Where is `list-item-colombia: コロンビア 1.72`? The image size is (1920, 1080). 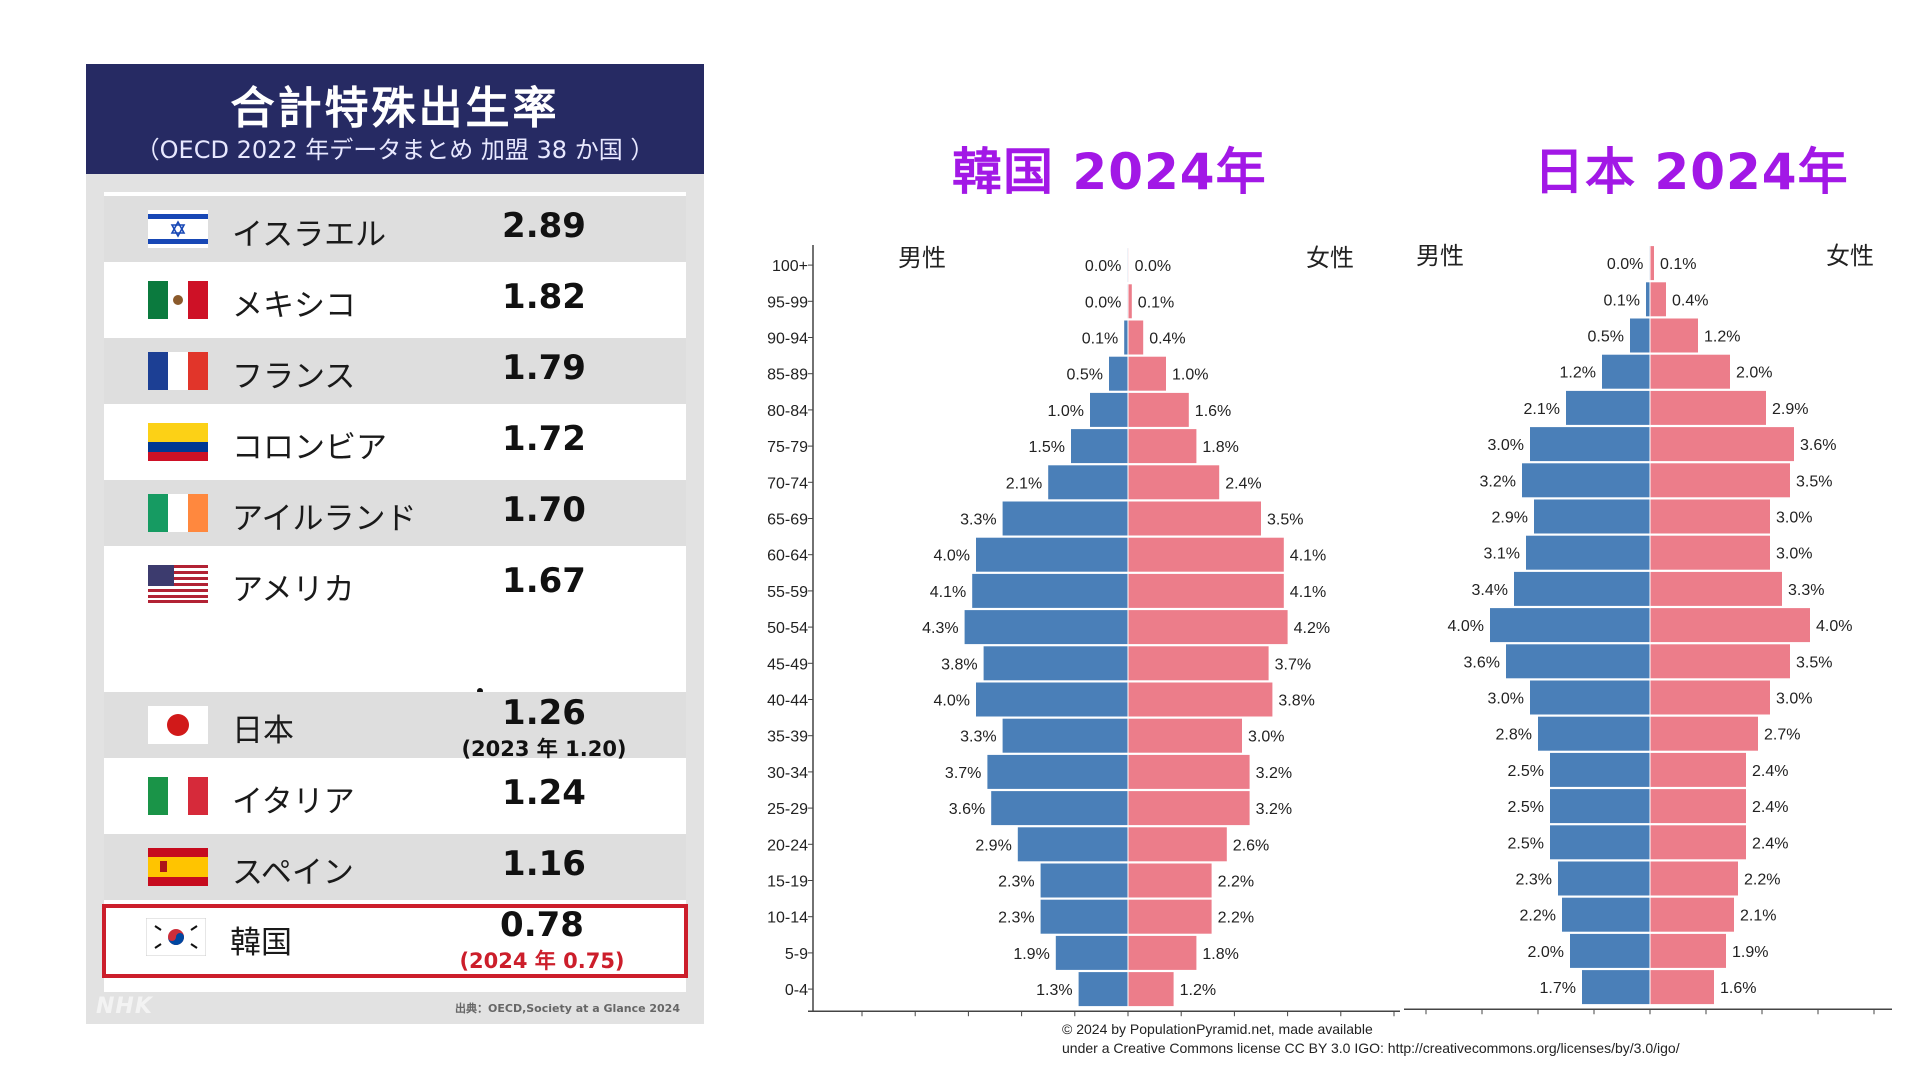 list-item-colombia: コロンビア 1.72 is located at coordinates (395, 442).